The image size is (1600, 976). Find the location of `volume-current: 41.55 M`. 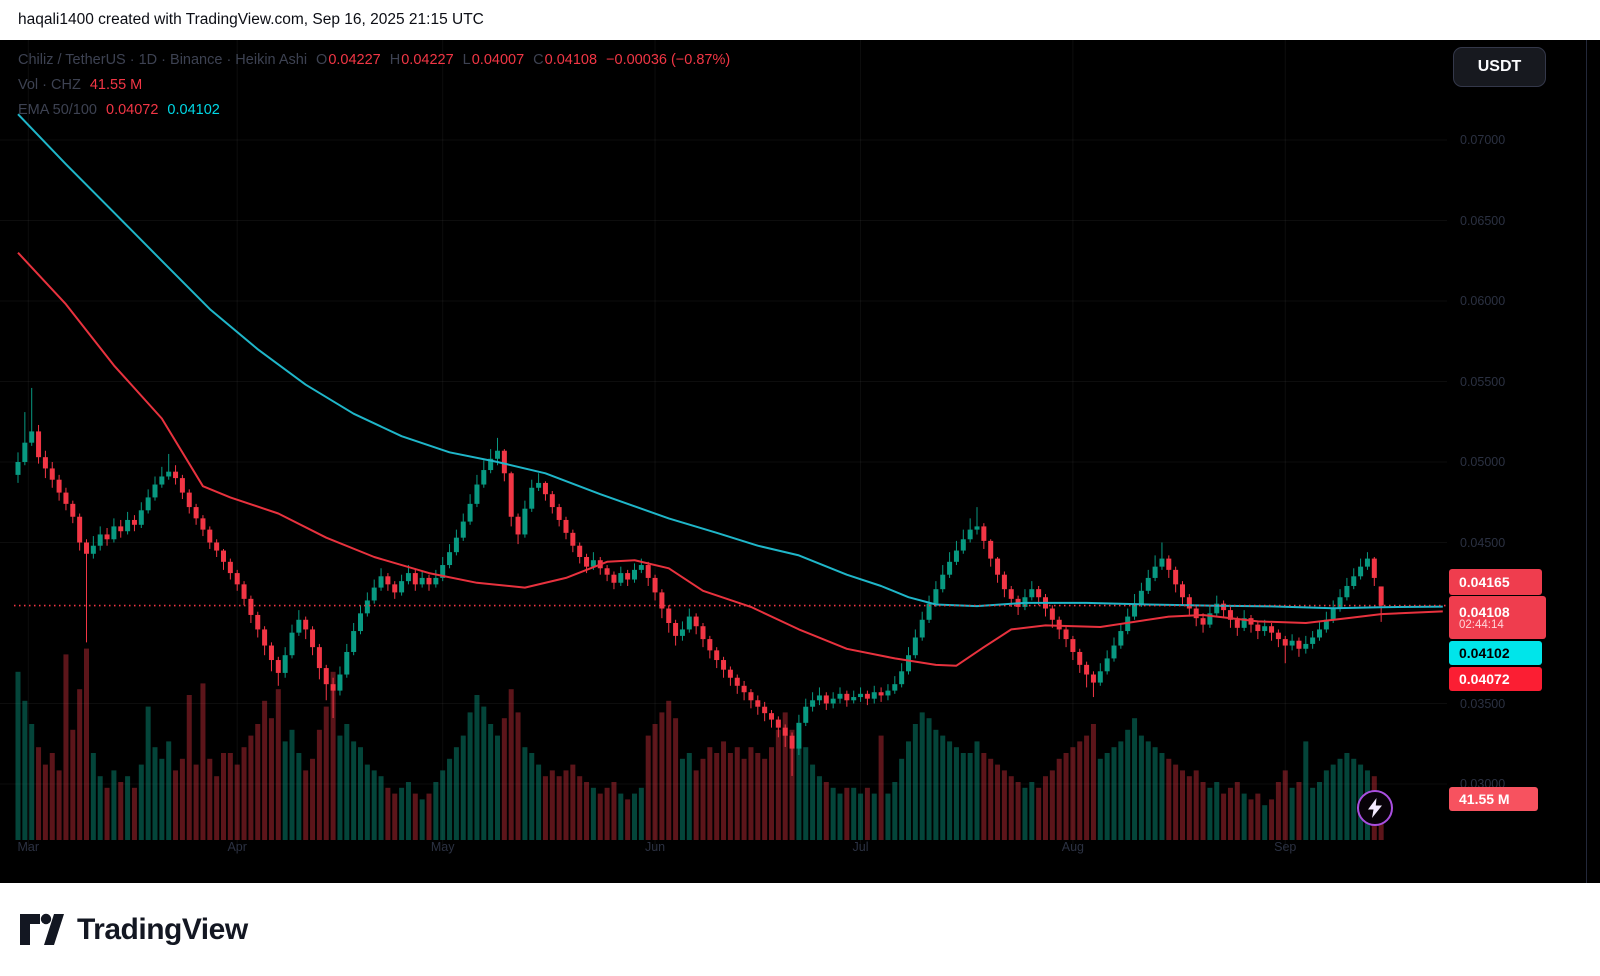

volume-current: 41.55 M is located at coordinates (116, 85).